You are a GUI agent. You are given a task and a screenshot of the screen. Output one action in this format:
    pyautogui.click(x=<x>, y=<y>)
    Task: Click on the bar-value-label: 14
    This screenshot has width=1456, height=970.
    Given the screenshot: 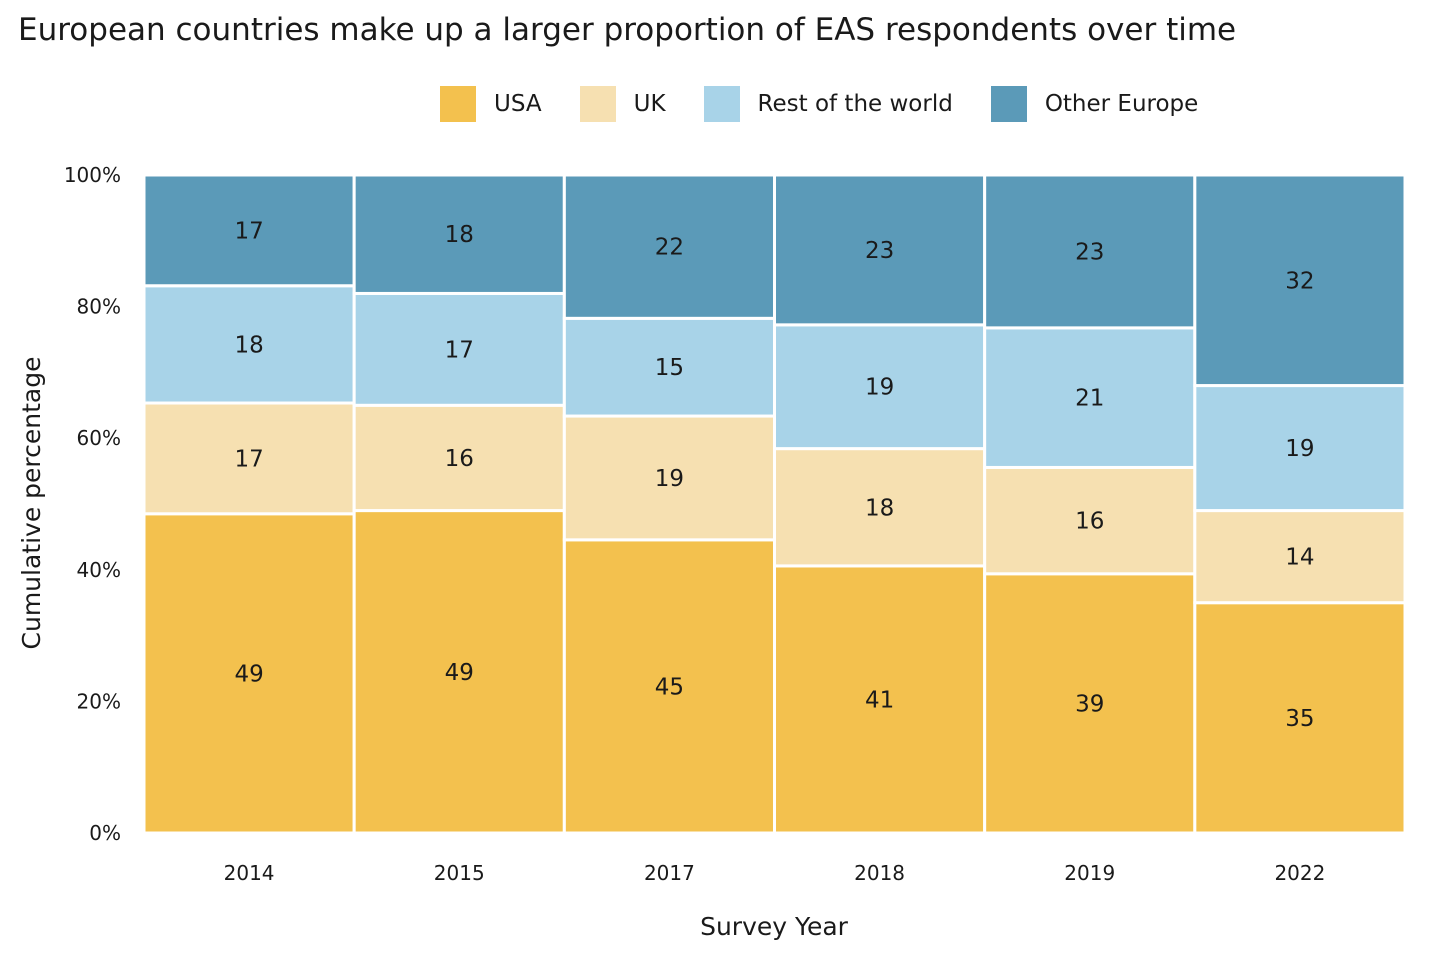 What is the action you would take?
    pyautogui.click(x=1299, y=558)
    